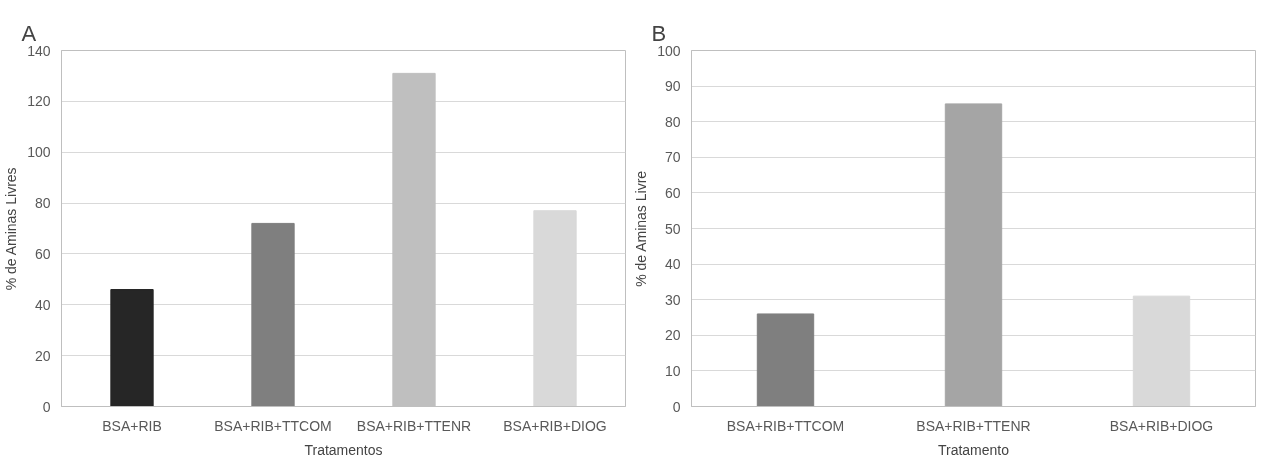 The height and width of the screenshot is (470, 1275). Describe the element at coordinates (39, 101) in the screenshot. I see `y-tick-label: 120` at that location.